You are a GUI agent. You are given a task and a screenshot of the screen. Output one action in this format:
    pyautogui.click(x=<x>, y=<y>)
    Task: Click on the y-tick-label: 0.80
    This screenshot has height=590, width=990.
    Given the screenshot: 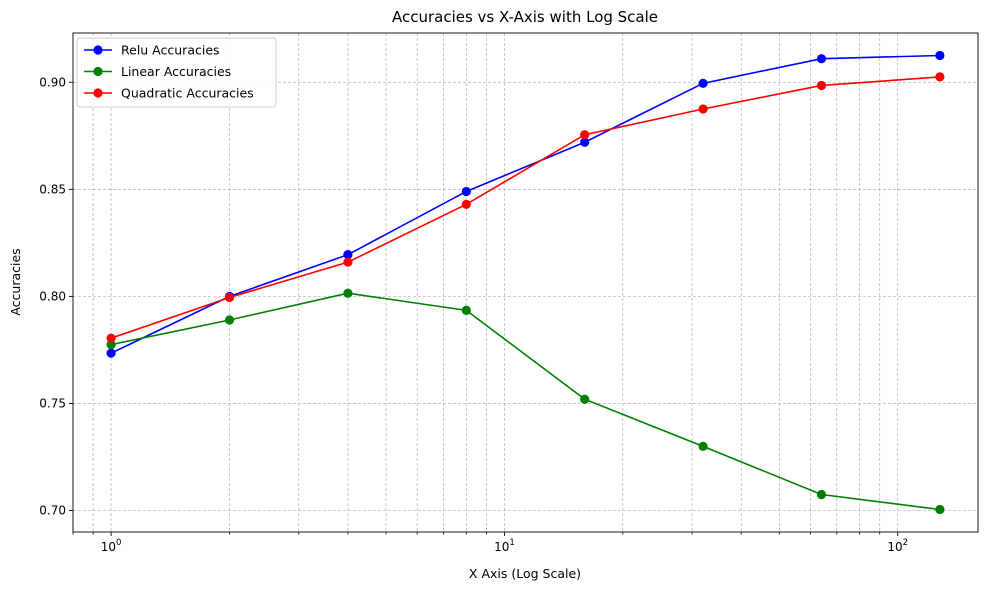 What is the action you would take?
    pyautogui.click(x=52, y=296)
    